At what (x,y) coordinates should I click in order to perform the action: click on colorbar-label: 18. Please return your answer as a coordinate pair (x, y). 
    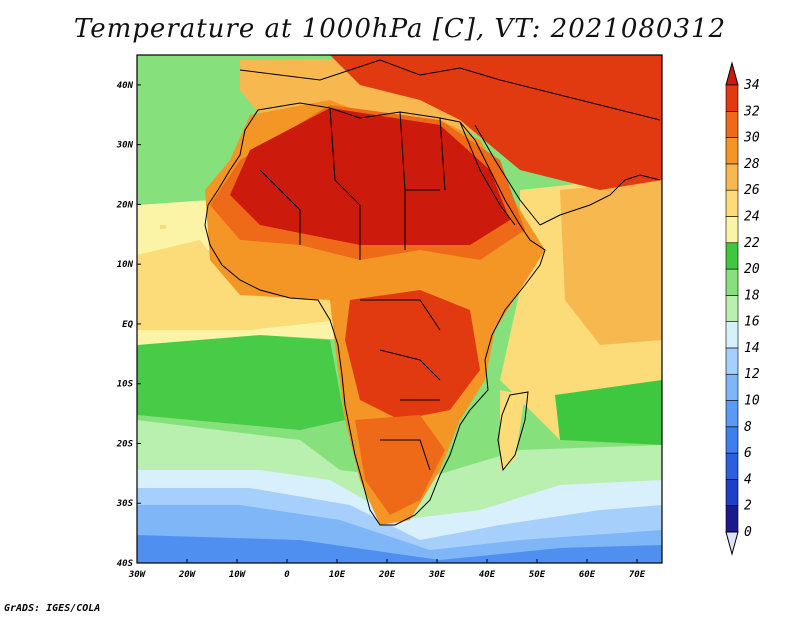
    Looking at the image, I should click on (752, 295).